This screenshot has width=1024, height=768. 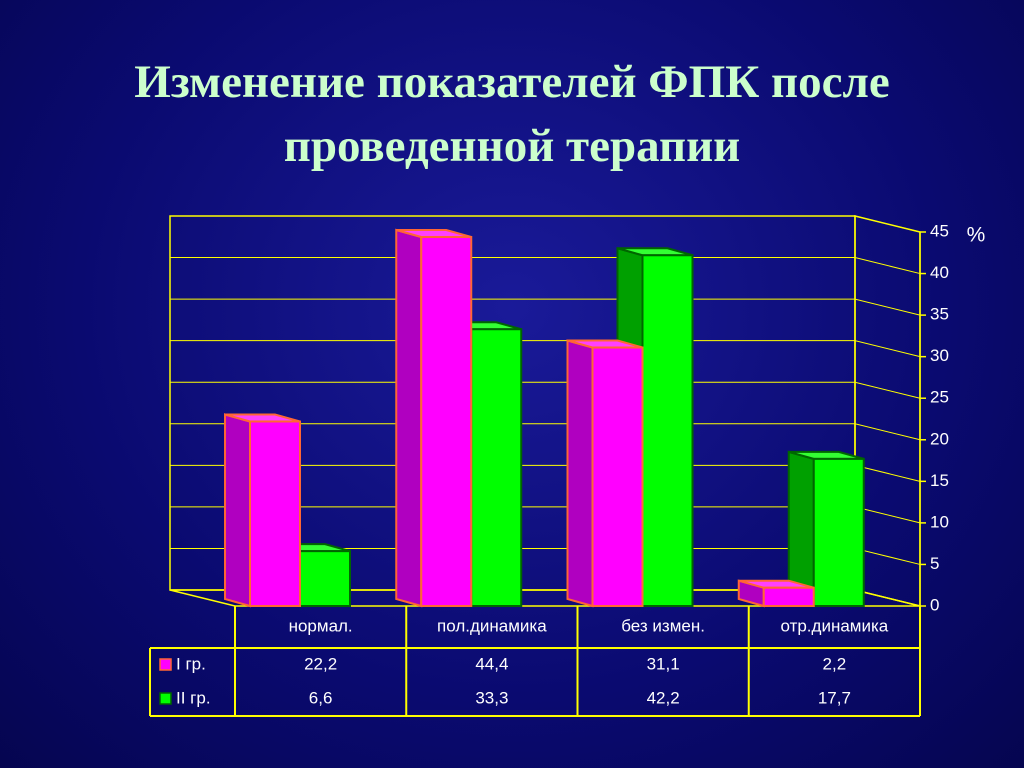 What do you see at coordinates (939, 230) in the screenshot?
I see `y-tick-label: 45` at bounding box center [939, 230].